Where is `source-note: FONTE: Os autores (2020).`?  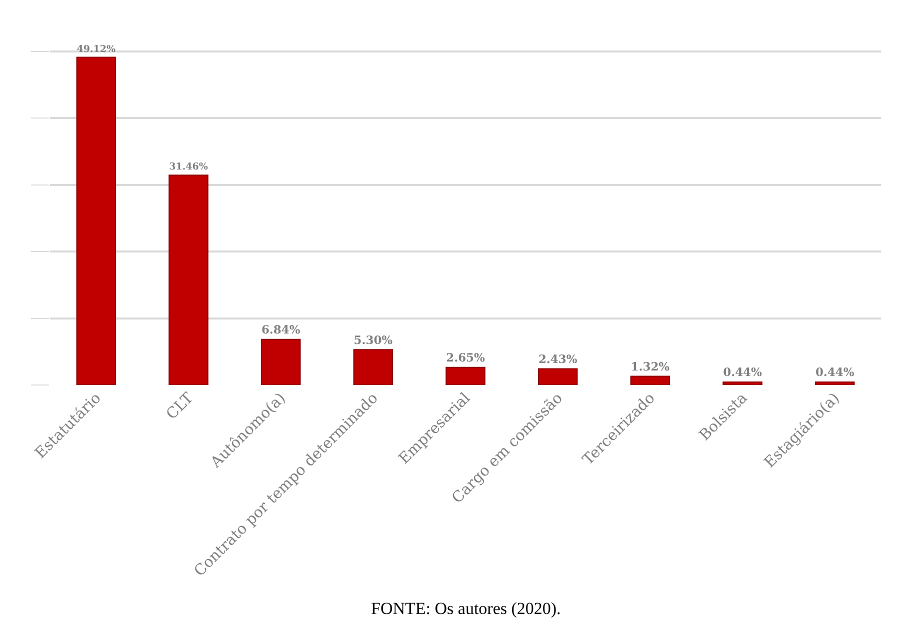 source-note: FONTE: Os autores (2020). is located at coordinates (466, 608).